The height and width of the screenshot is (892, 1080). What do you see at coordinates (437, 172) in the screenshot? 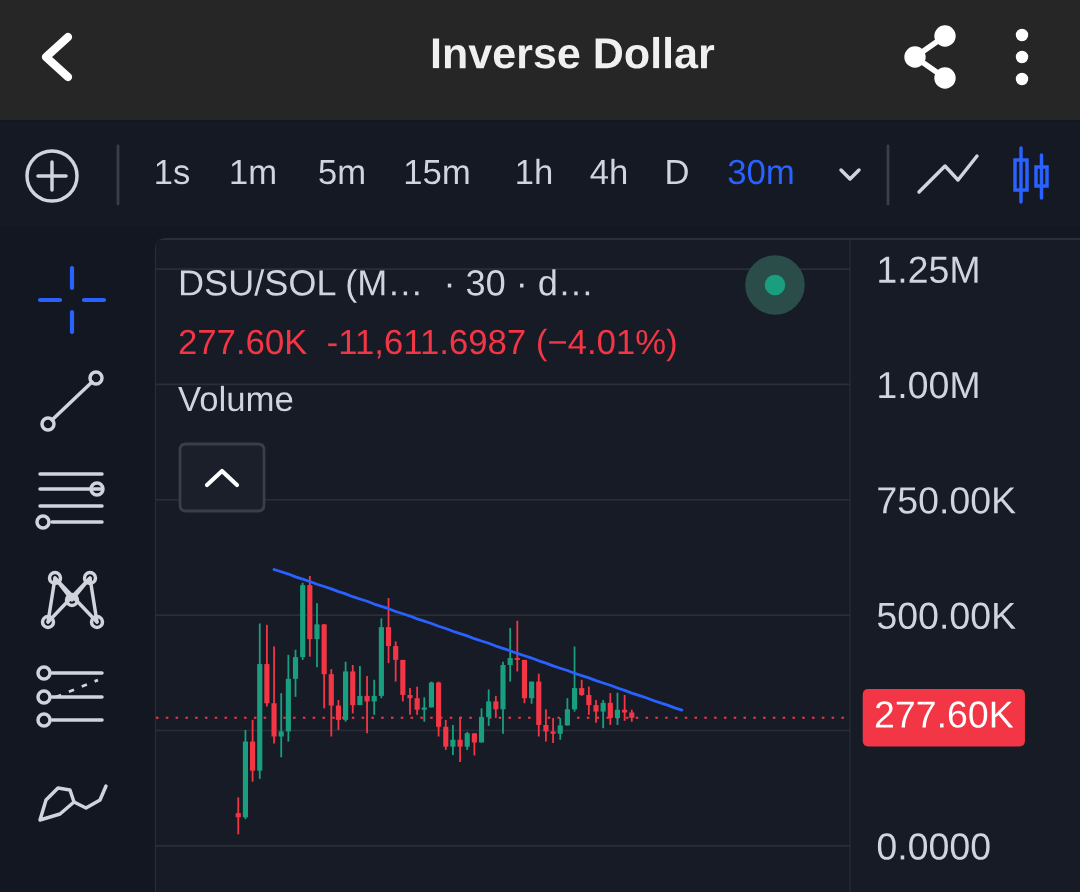
I see `text: 15m` at bounding box center [437, 172].